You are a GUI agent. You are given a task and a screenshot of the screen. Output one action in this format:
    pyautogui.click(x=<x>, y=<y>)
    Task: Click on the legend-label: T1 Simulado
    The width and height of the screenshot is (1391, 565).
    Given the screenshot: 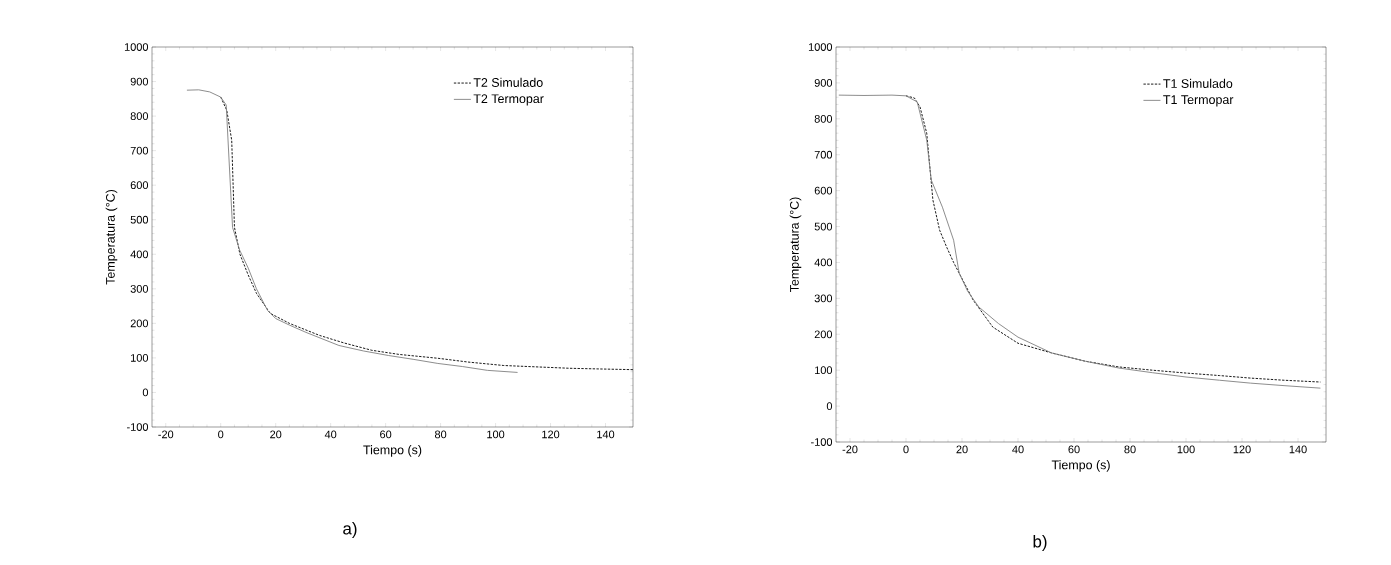 What is the action you would take?
    pyautogui.click(x=1198, y=83)
    